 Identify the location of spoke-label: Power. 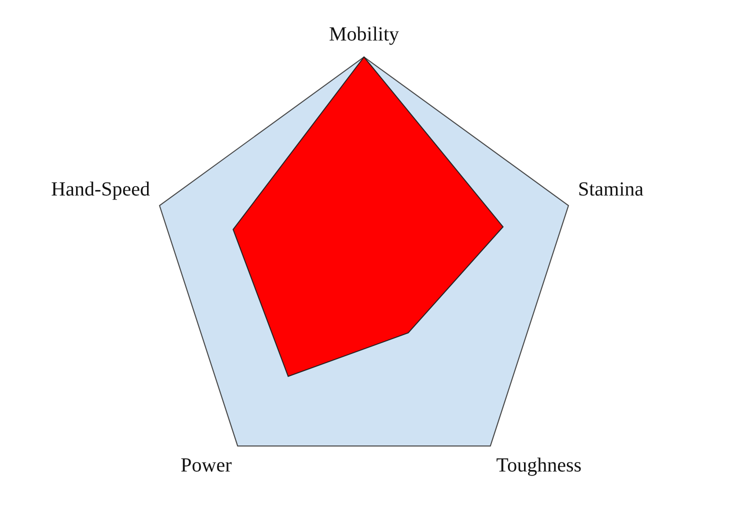
(206, 465).